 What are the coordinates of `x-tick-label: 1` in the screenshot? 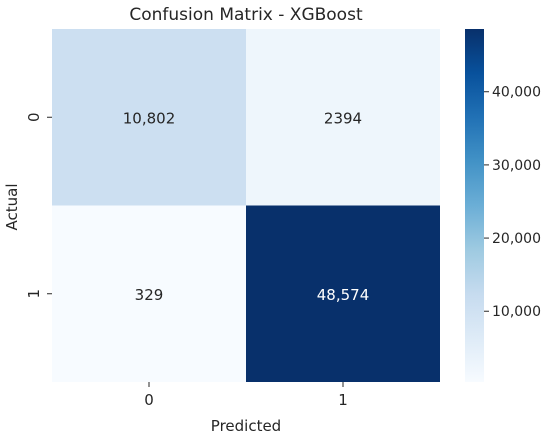 It's located at (343, 400).